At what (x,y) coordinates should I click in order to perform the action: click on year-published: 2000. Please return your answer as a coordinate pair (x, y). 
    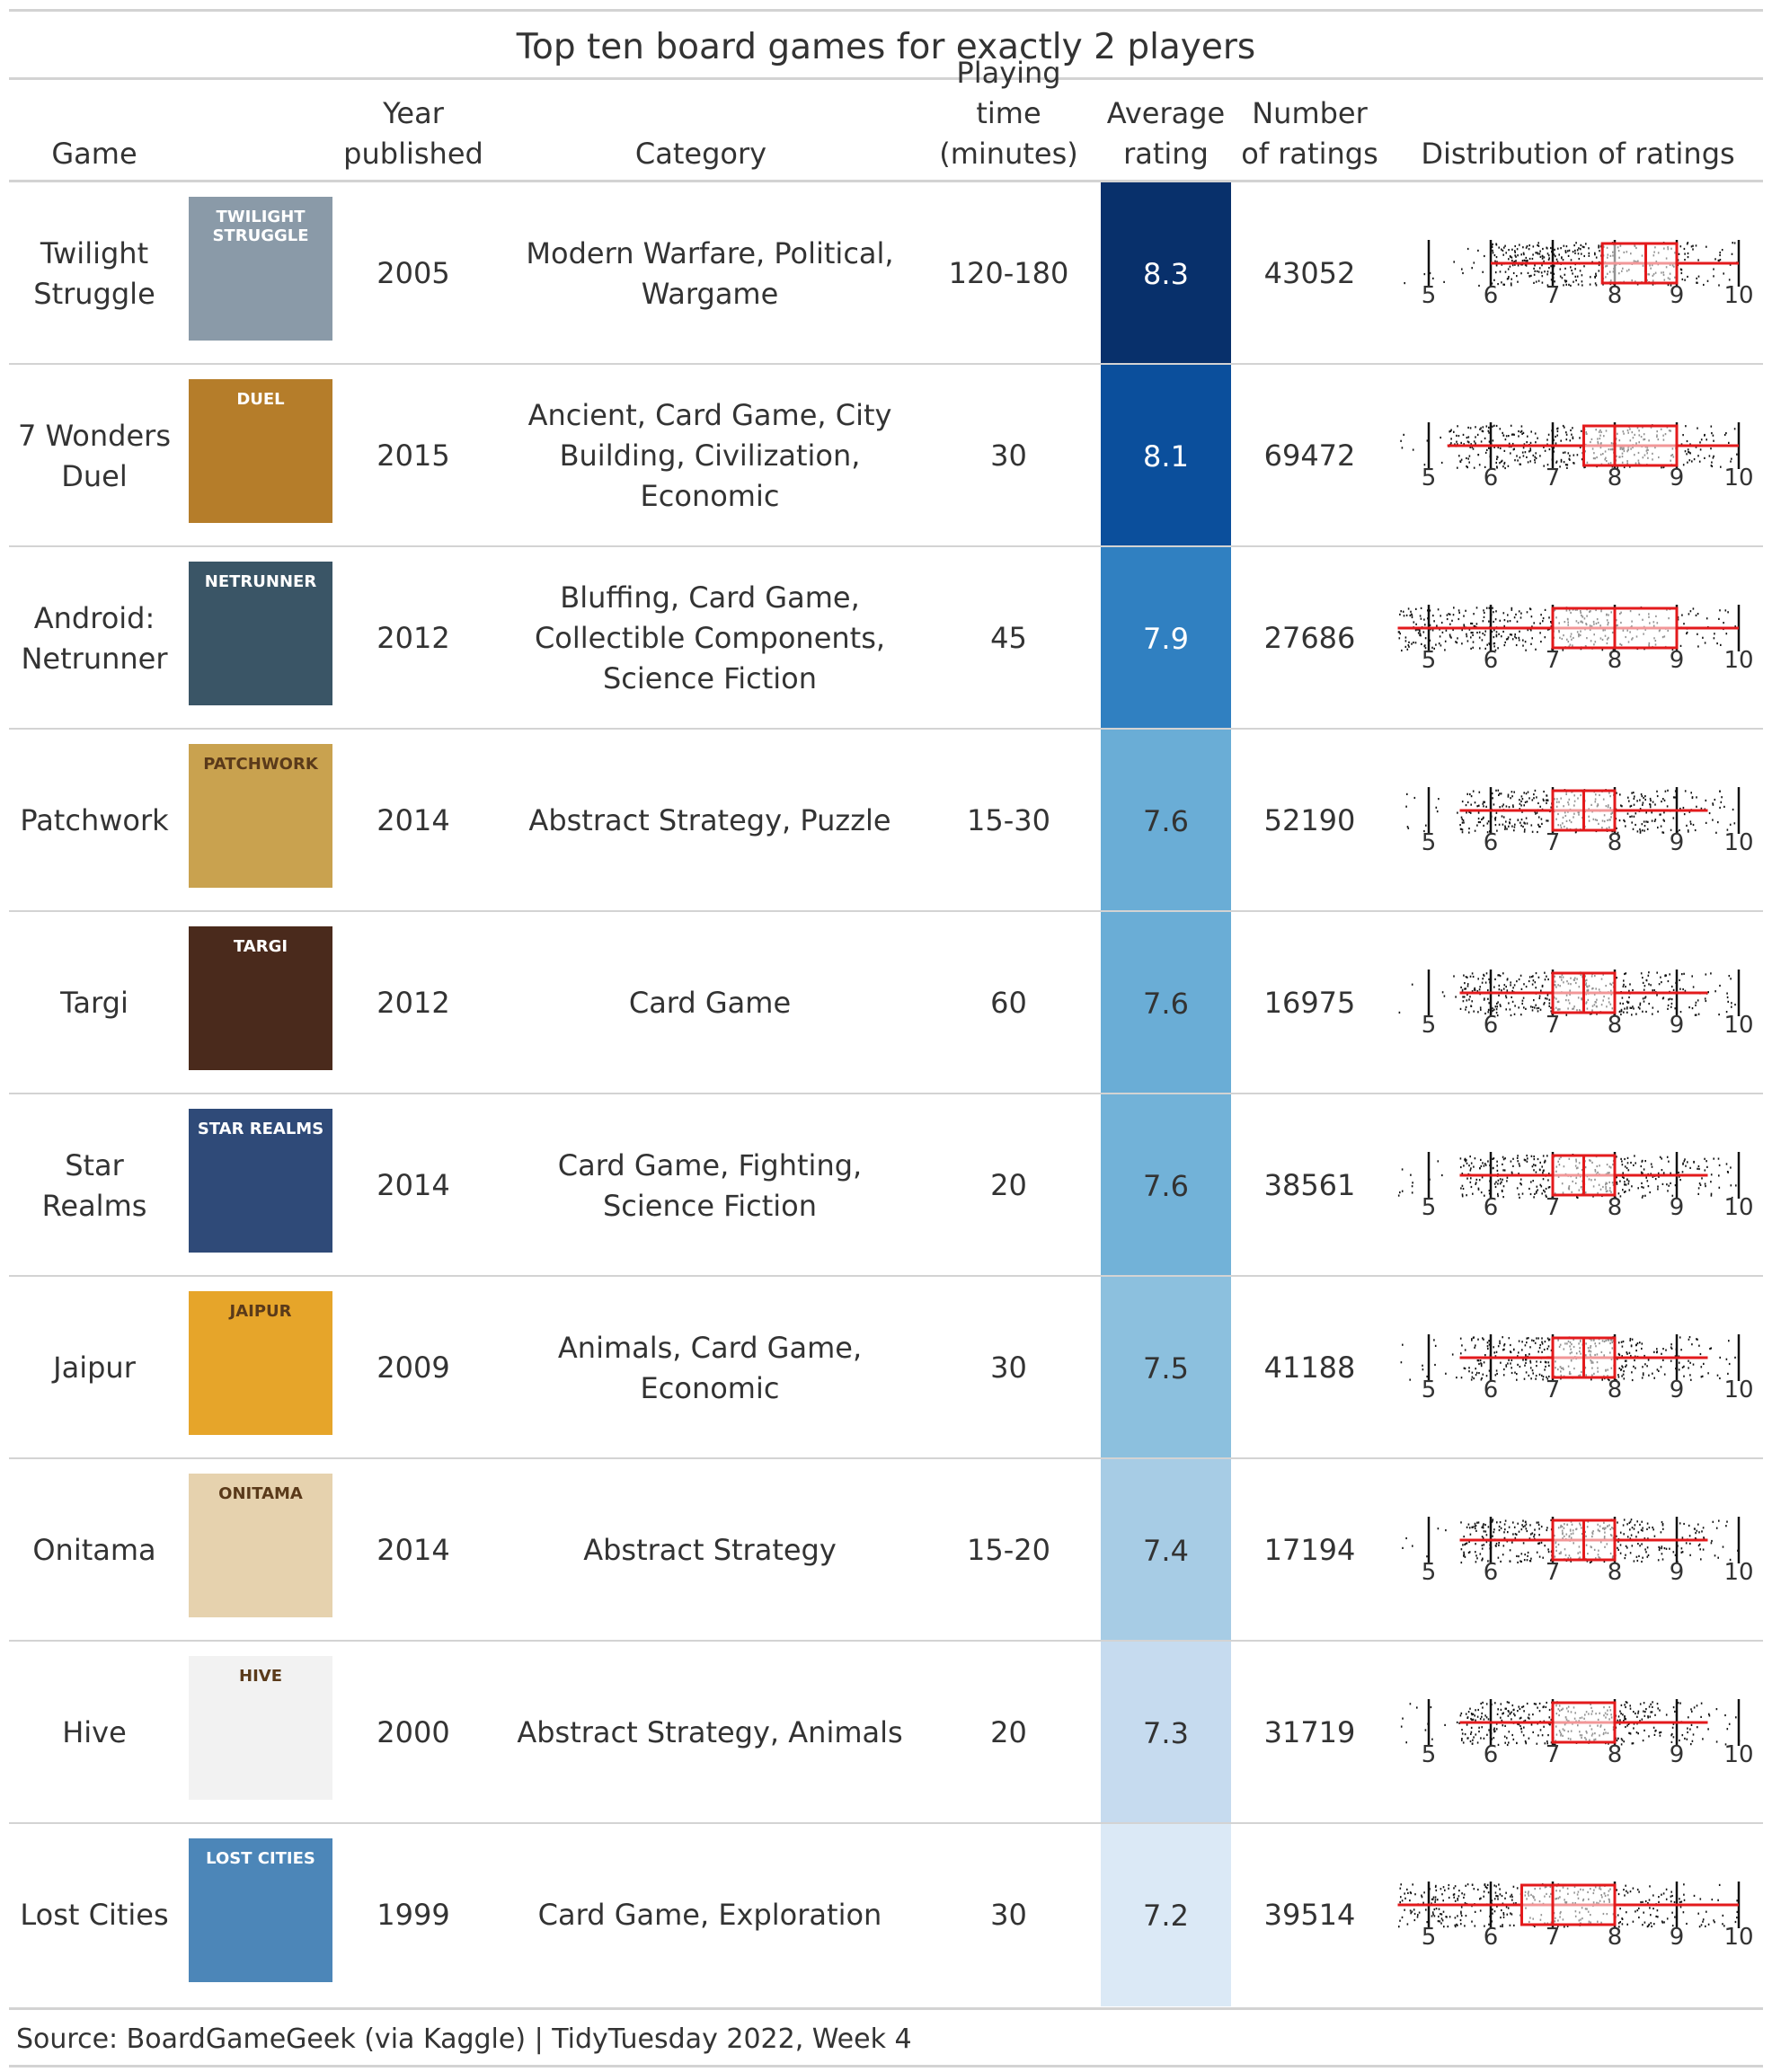
    Looking at the image, I should click on (414, 1732).